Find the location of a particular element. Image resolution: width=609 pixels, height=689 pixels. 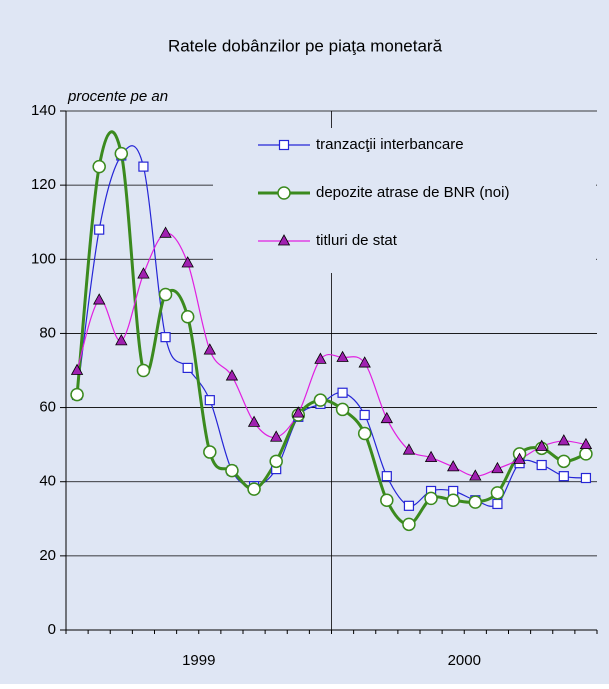

y-tick-label: 80 is located at coordinates (47, 332).